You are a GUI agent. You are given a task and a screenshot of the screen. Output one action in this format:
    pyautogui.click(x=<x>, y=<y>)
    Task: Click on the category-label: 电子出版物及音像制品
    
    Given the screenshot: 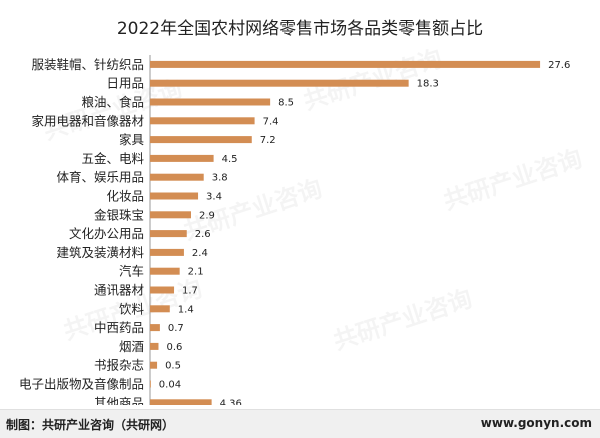 What is the action you would take?
    pyautogui.click(x=81, y=384)
    